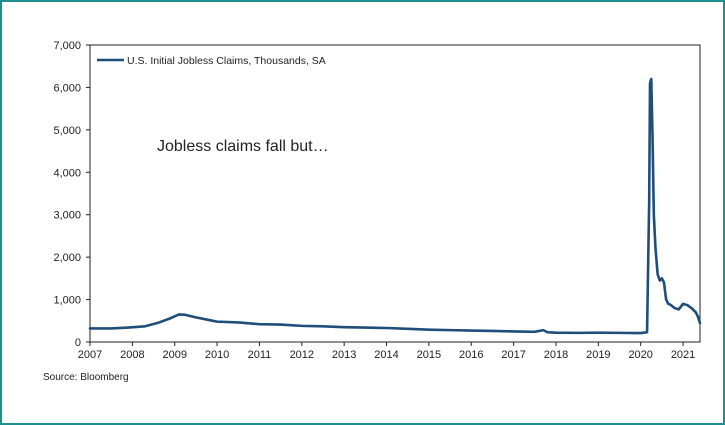  What do you see at coordinates (174, 355) in the screenshot?
I see `x-tick-label: 2009` at bounding box center [174, 355].